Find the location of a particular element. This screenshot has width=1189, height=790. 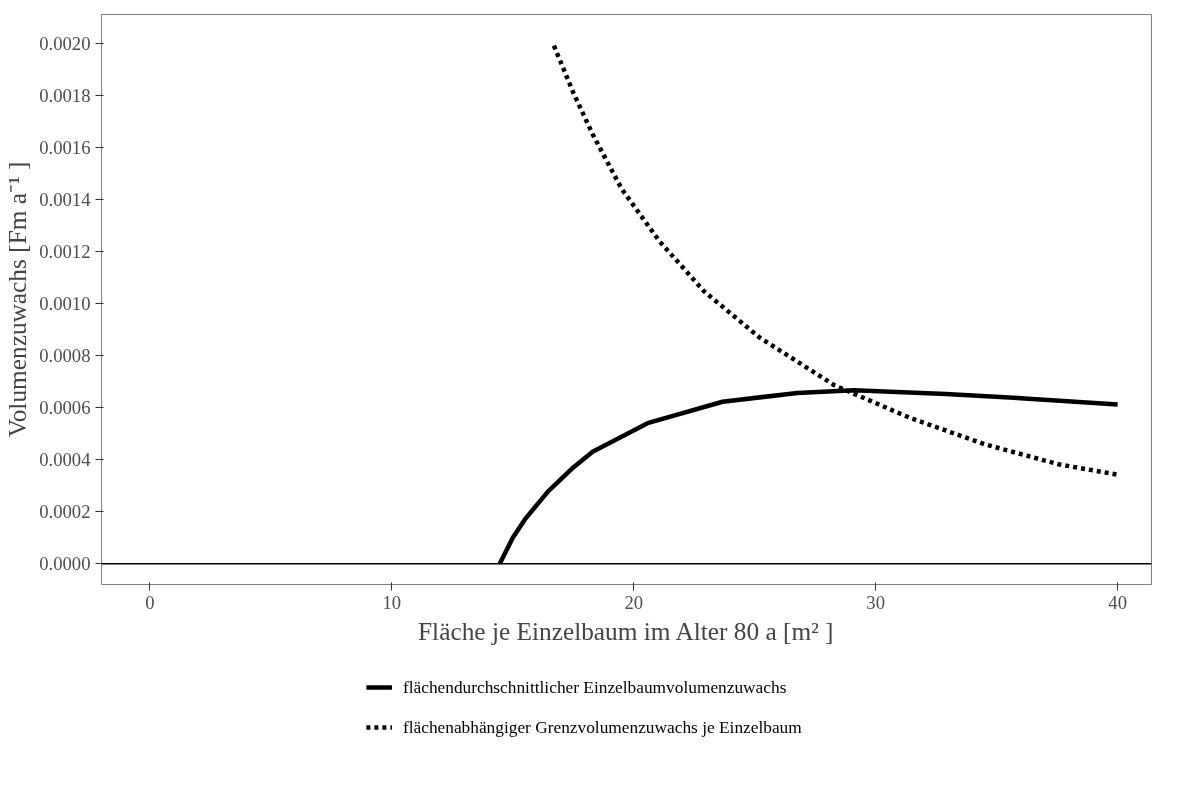

x-tick-label: 40 is located at coordinates (1117, 602).